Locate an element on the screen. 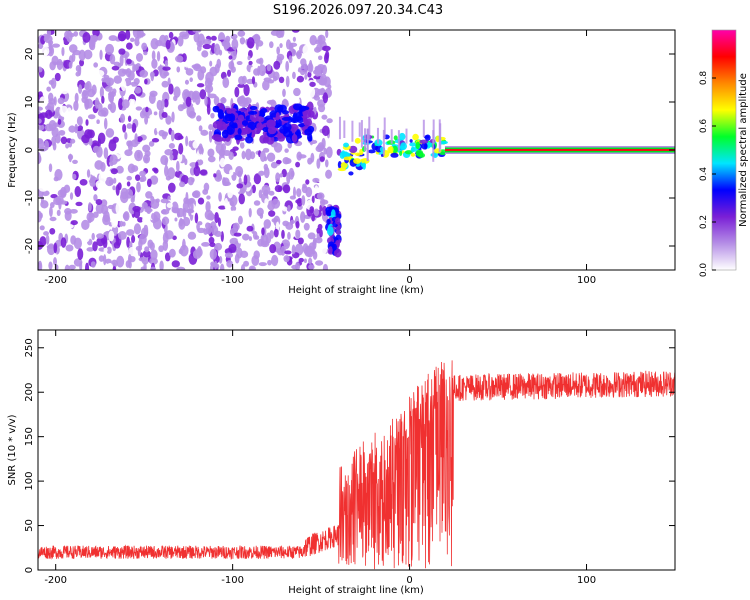  chart-title: S196.2026.097.20.34.C43 is located at coordinates (358, 10).